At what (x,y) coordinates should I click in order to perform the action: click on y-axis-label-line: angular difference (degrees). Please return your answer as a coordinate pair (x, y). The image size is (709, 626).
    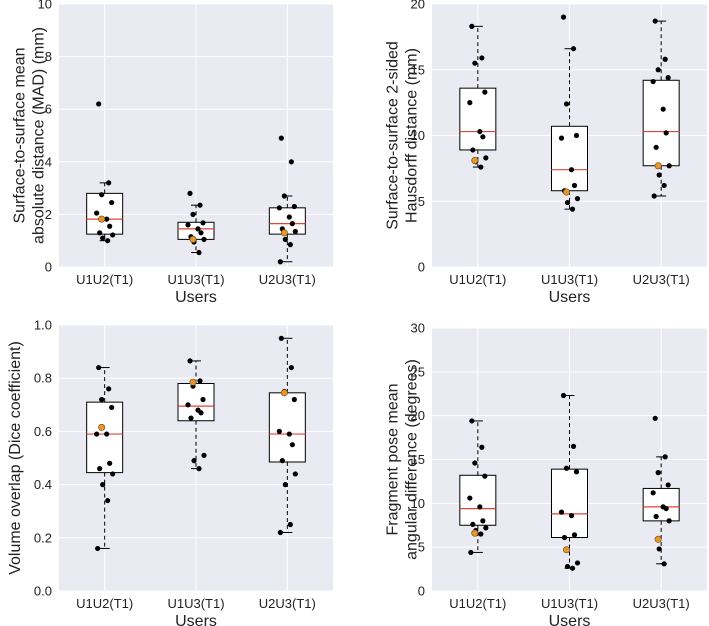
    Looking at the image, I should click on (412, 459).